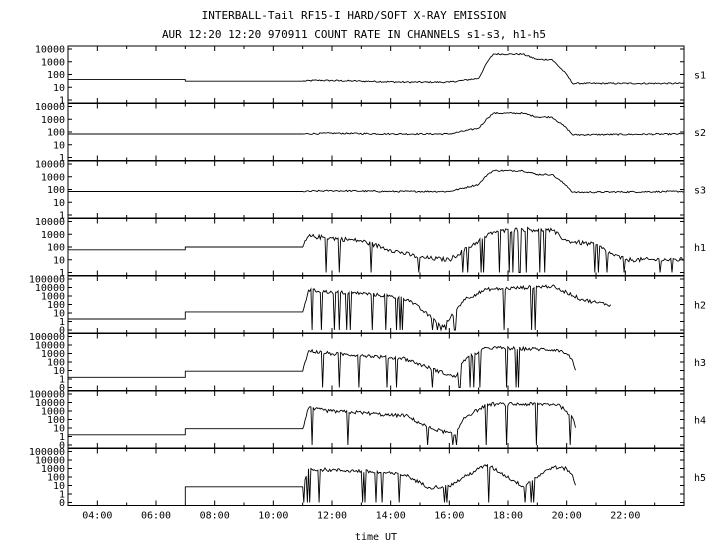 Image resolution: width=720 pixels, height=550 pixels. What do you see at coordinates (700, 248) in the screenshot?
I see `channel-label: h1` at bounding box center [700, 248].